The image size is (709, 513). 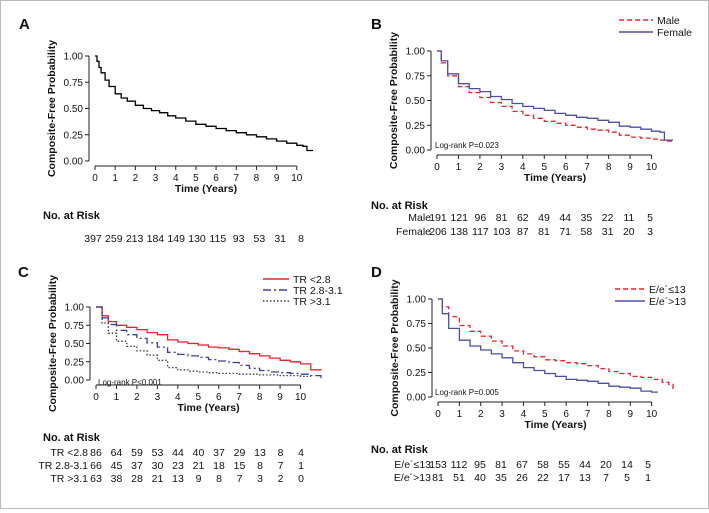 I want to click on risk-value: 58, so click(x=587, y=232).